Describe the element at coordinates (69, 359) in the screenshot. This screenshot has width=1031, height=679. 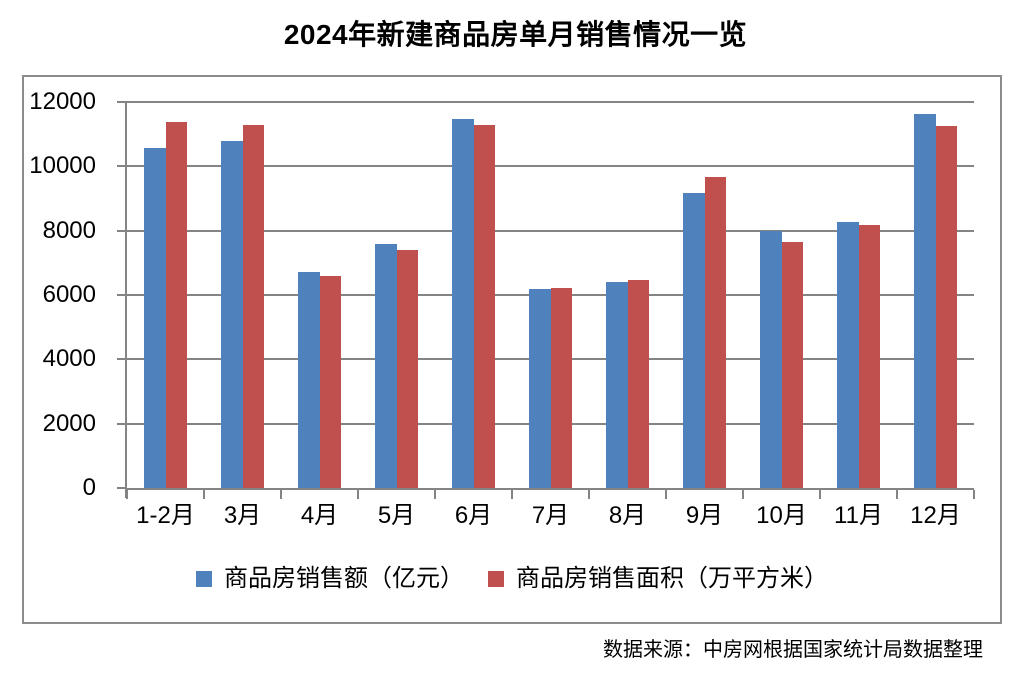
I see `y-axis-label: 4000` at that location.